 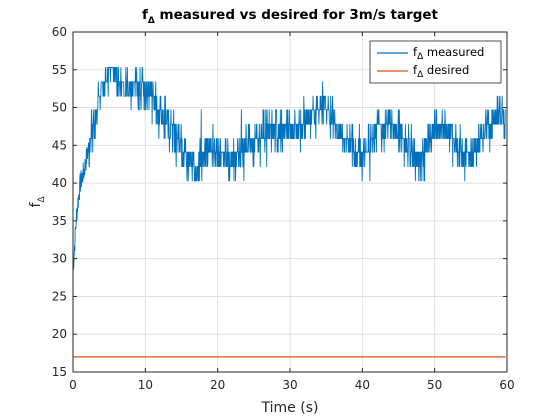 I want to click on y-tick-label: 35, so click(x=59, y=221).